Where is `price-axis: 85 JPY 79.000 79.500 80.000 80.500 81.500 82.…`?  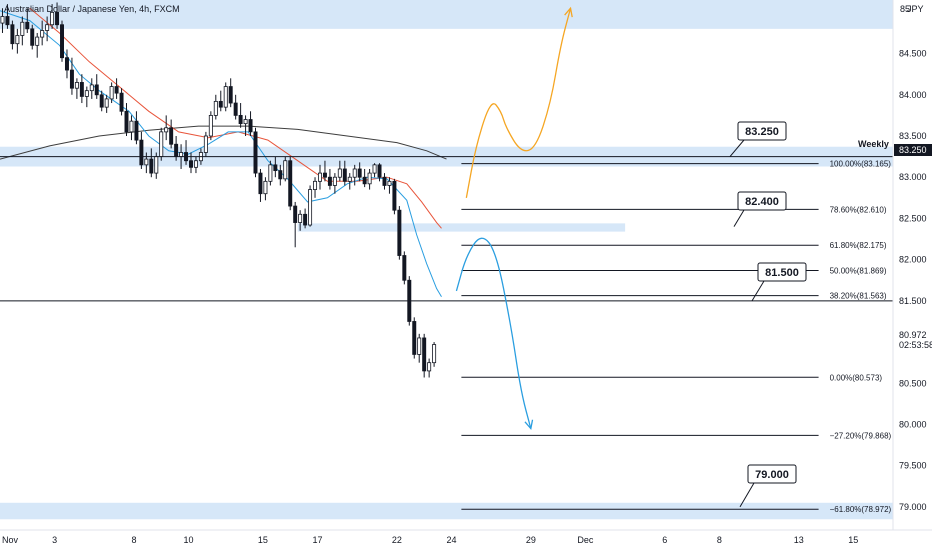 price-axis: 85 JPY 79.000 79.500 80.000 80.500 81.500 82.… is located at coordinates (912, 265).